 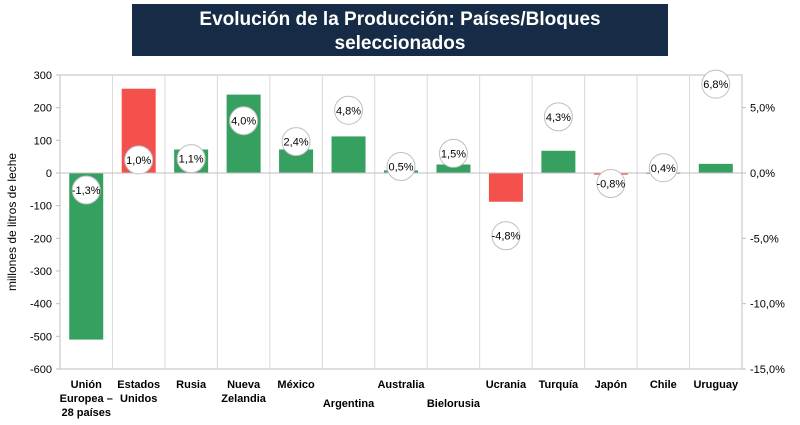 What do you see at coordinates (41, 370) in the screenshot?
I see `y-tick-label: -600` at bounding box center [41, 370].